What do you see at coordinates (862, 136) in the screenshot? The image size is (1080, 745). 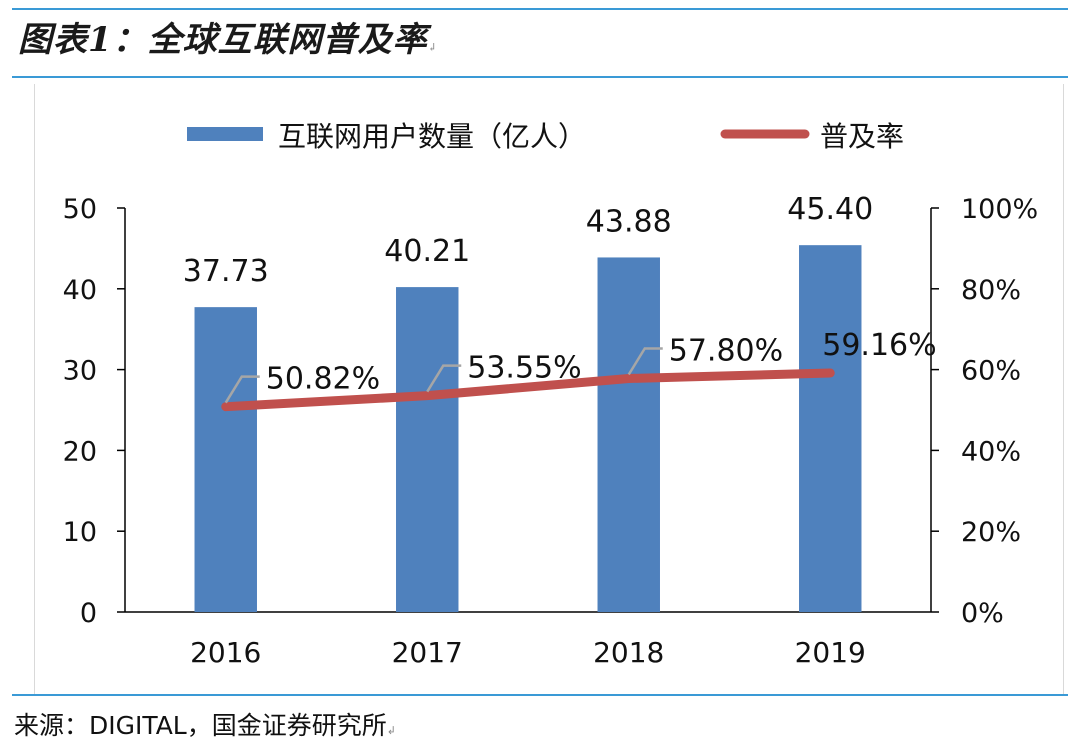 I see `legend-label-line: 普及率` at bounding box center [862, 136].